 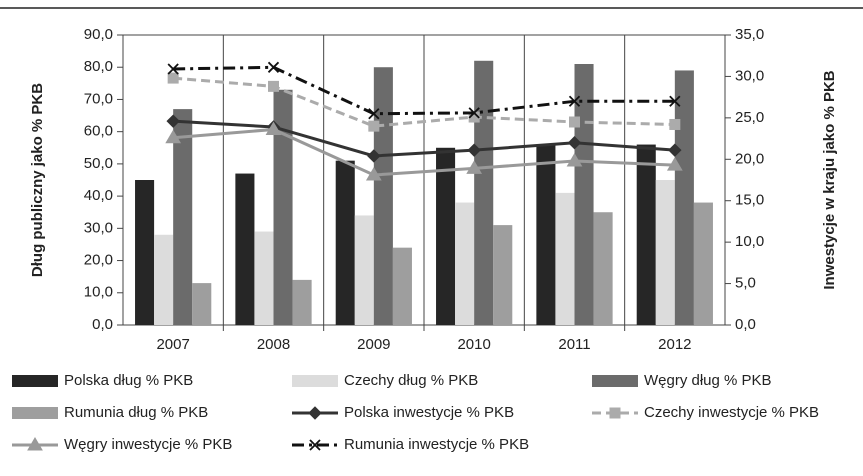 I want to click on x-tick-label: 2011, so click(x=574, y=344).